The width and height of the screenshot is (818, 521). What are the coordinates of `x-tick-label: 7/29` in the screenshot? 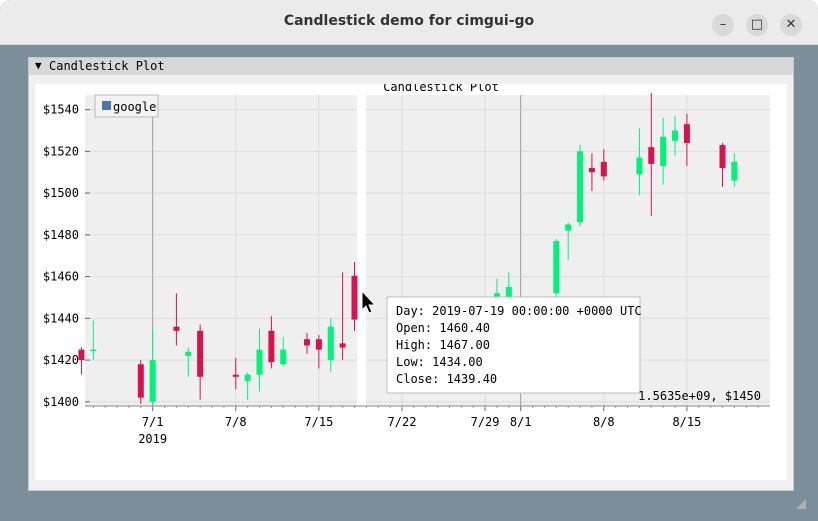 It's located at (485, 422).